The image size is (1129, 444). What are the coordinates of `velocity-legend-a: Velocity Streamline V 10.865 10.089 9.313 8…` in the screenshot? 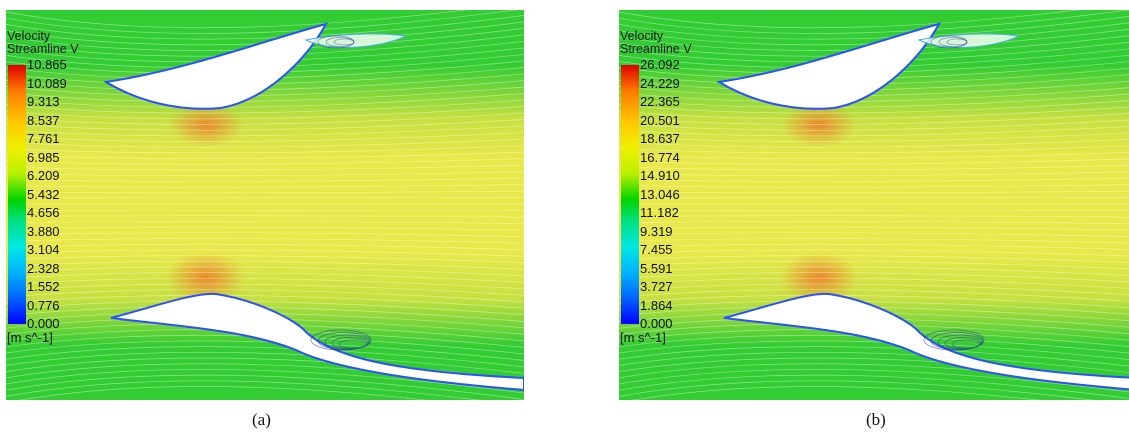 It's located at (66, 180).